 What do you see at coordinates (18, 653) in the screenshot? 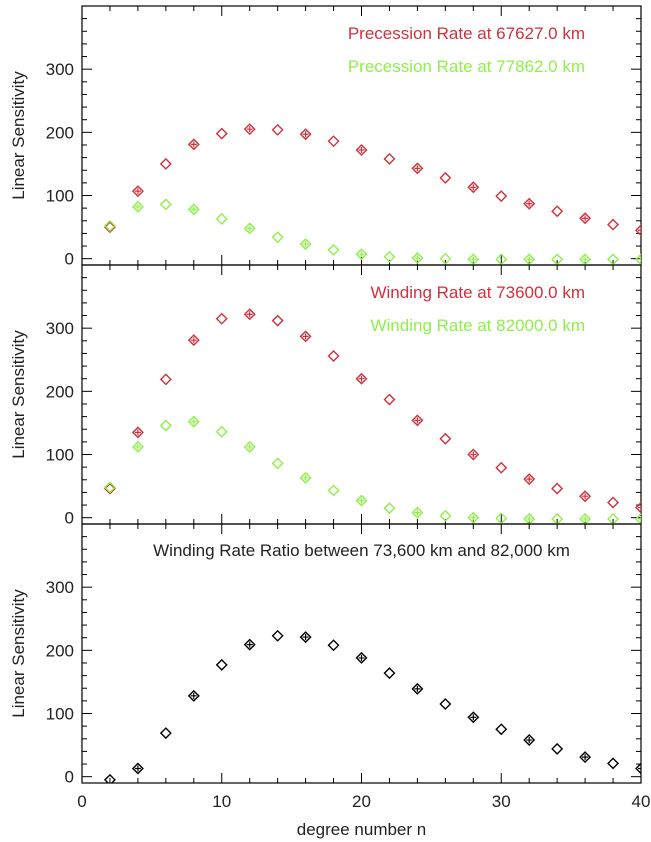
I see `y-axis-label: Linear Sensitivity` at bounding box center [18, 653].